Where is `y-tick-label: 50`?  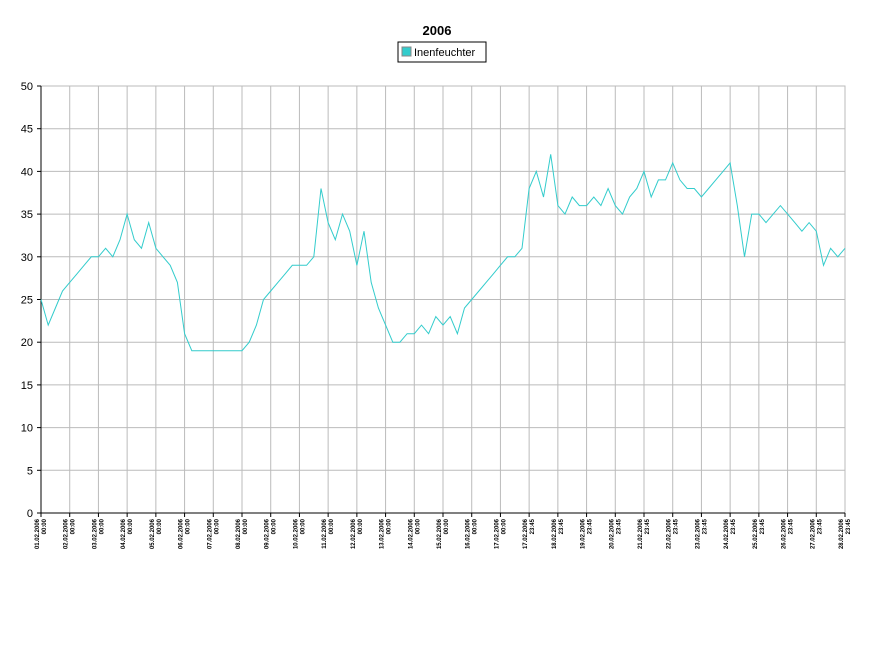
y-tick-label: 50 is located at coordinates (27, 87).